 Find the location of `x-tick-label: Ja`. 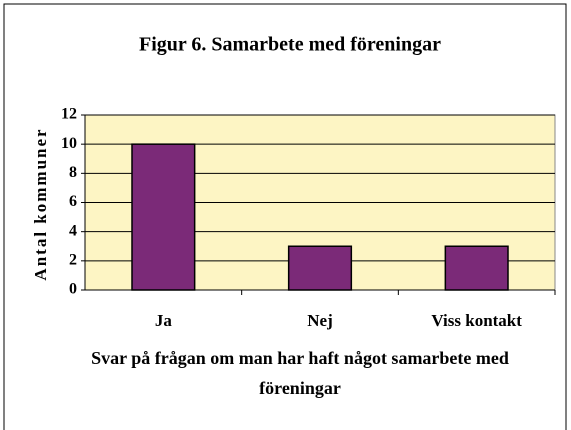

x-tick-label: Ja is located at coordinates (164, 320).